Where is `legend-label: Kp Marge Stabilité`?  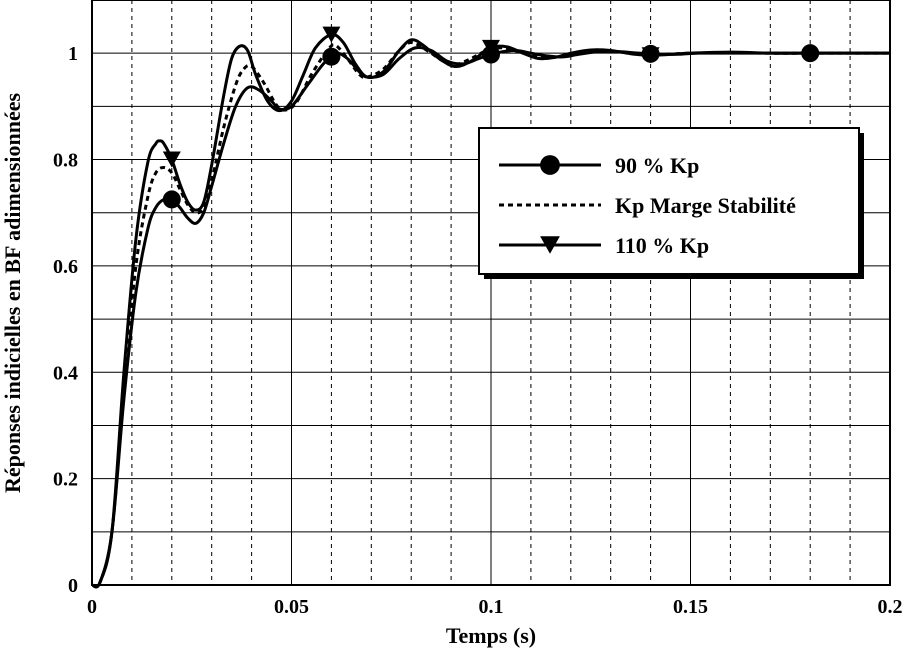
legend-label: Kp Marge Stabilité is located at coordinates (705, 205).